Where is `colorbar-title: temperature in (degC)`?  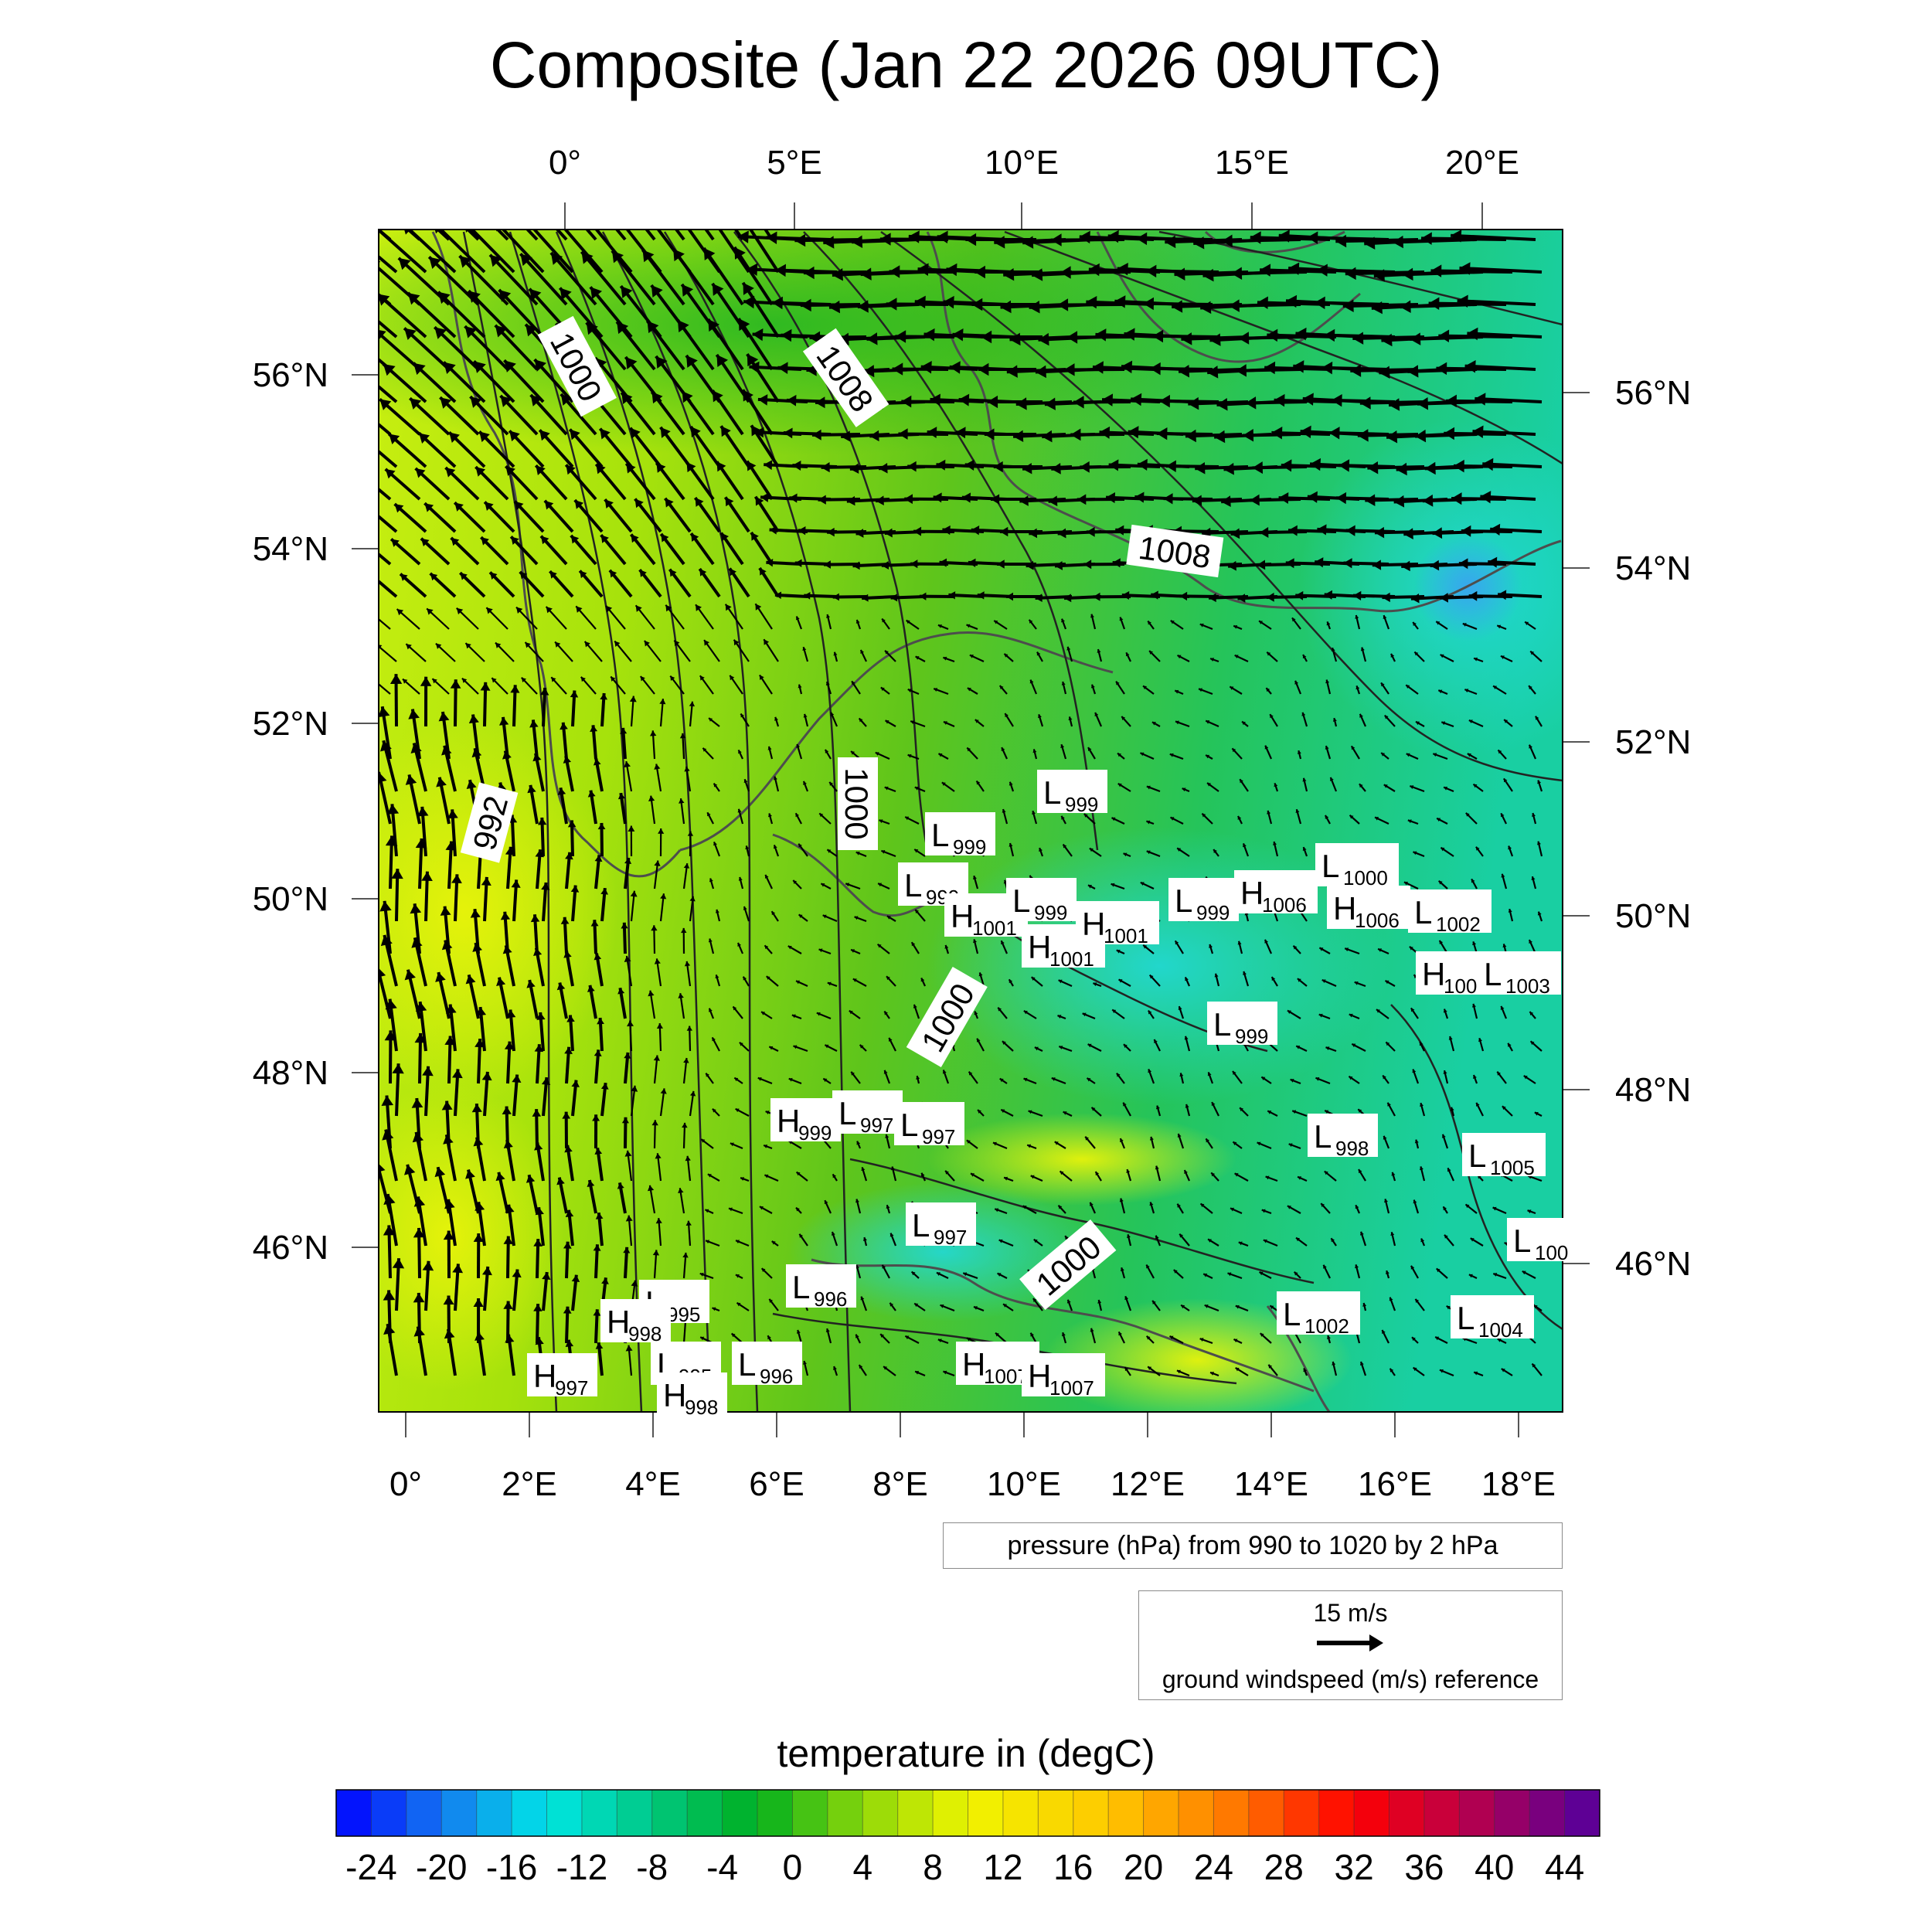 colorbar-title: temperature in (degC) is located at coordinates (966, 1754).